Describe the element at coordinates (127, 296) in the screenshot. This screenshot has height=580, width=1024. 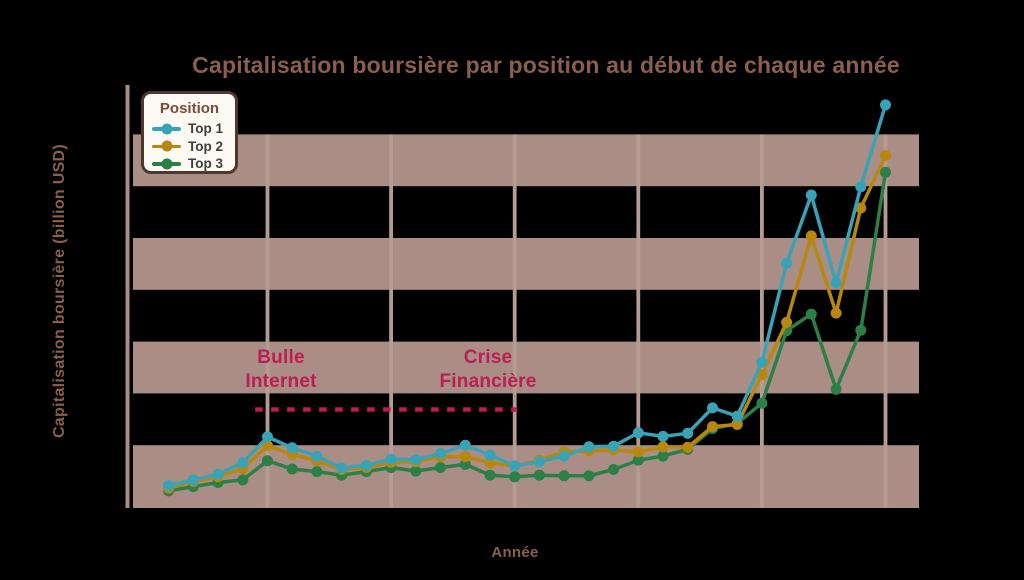
I see `y-axis-spine` at that location.